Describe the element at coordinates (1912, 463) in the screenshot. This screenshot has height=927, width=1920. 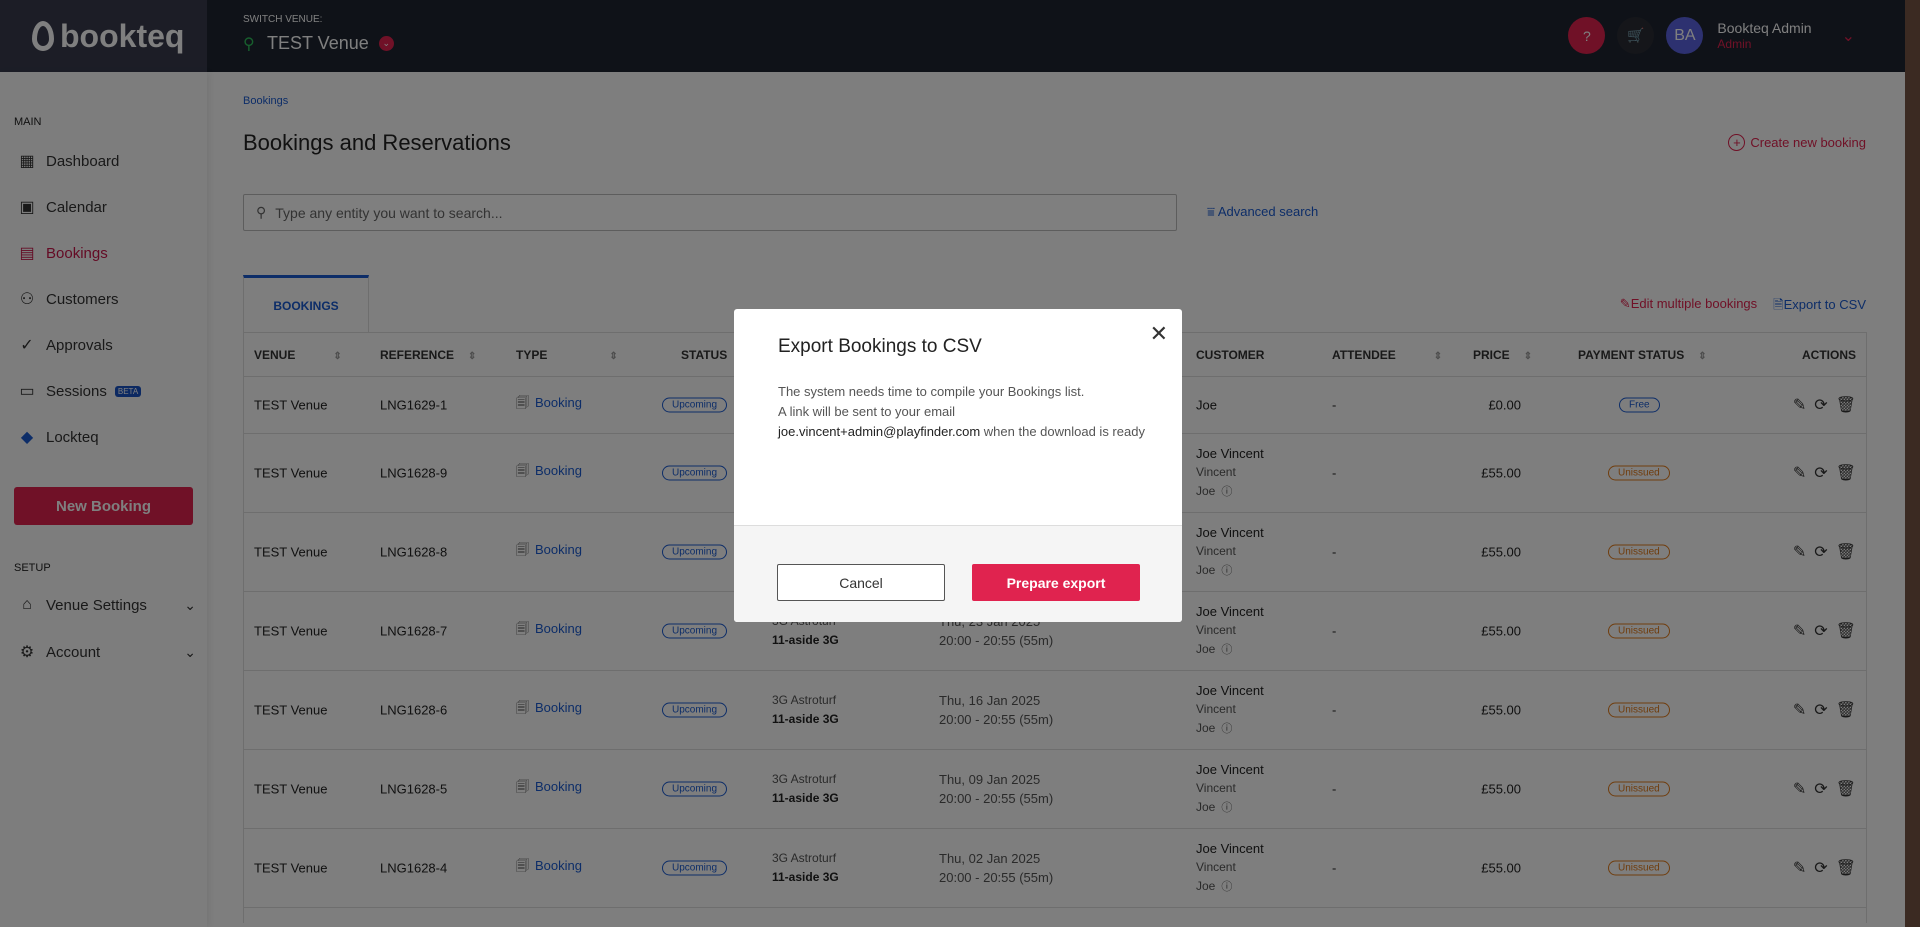
I see `window-edge` at that location.